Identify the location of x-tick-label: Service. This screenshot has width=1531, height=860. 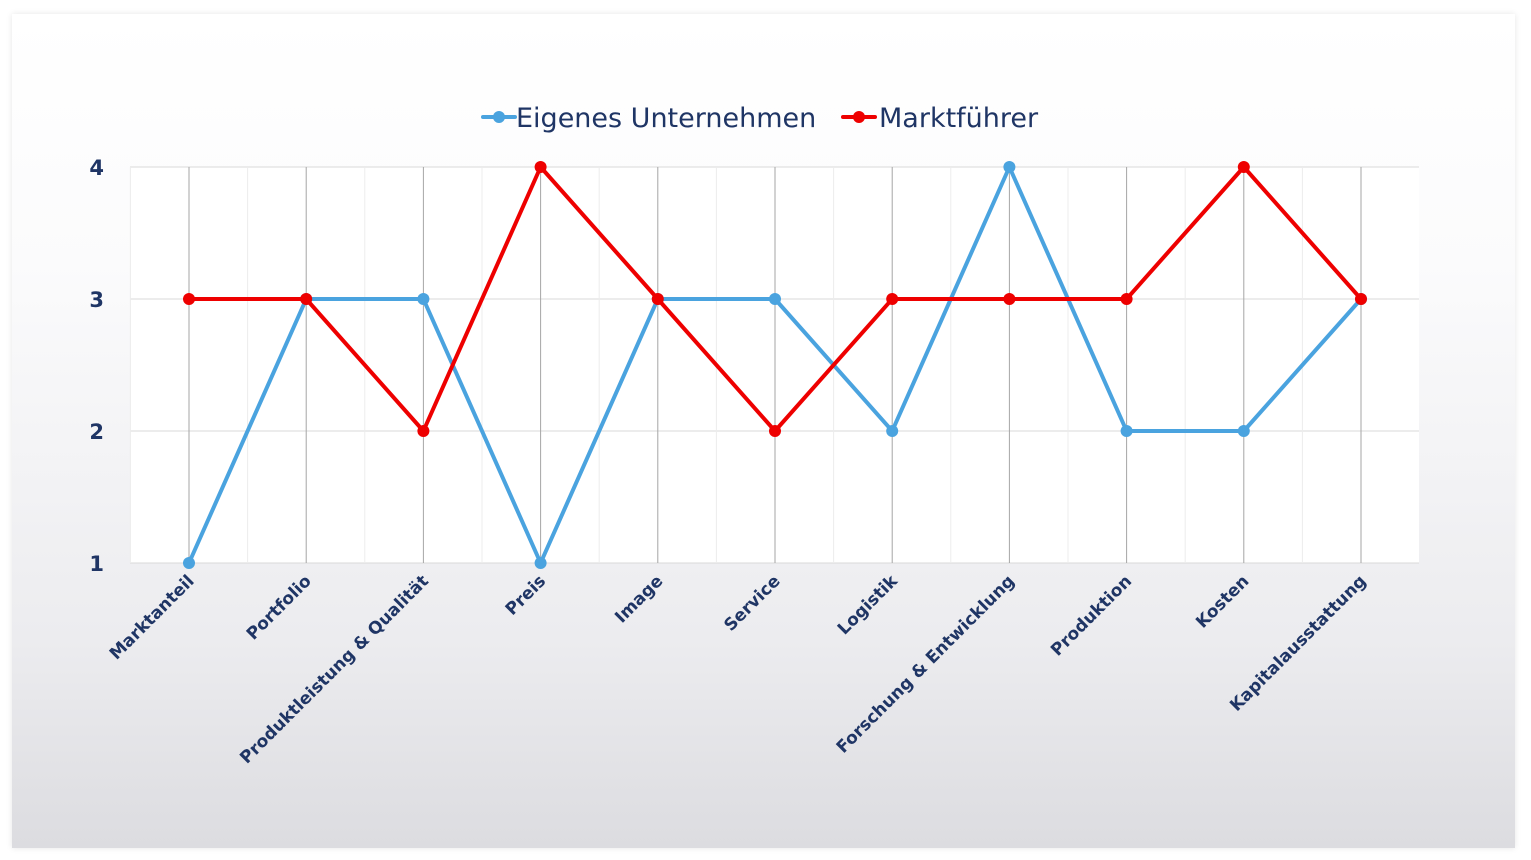
(752, 603).